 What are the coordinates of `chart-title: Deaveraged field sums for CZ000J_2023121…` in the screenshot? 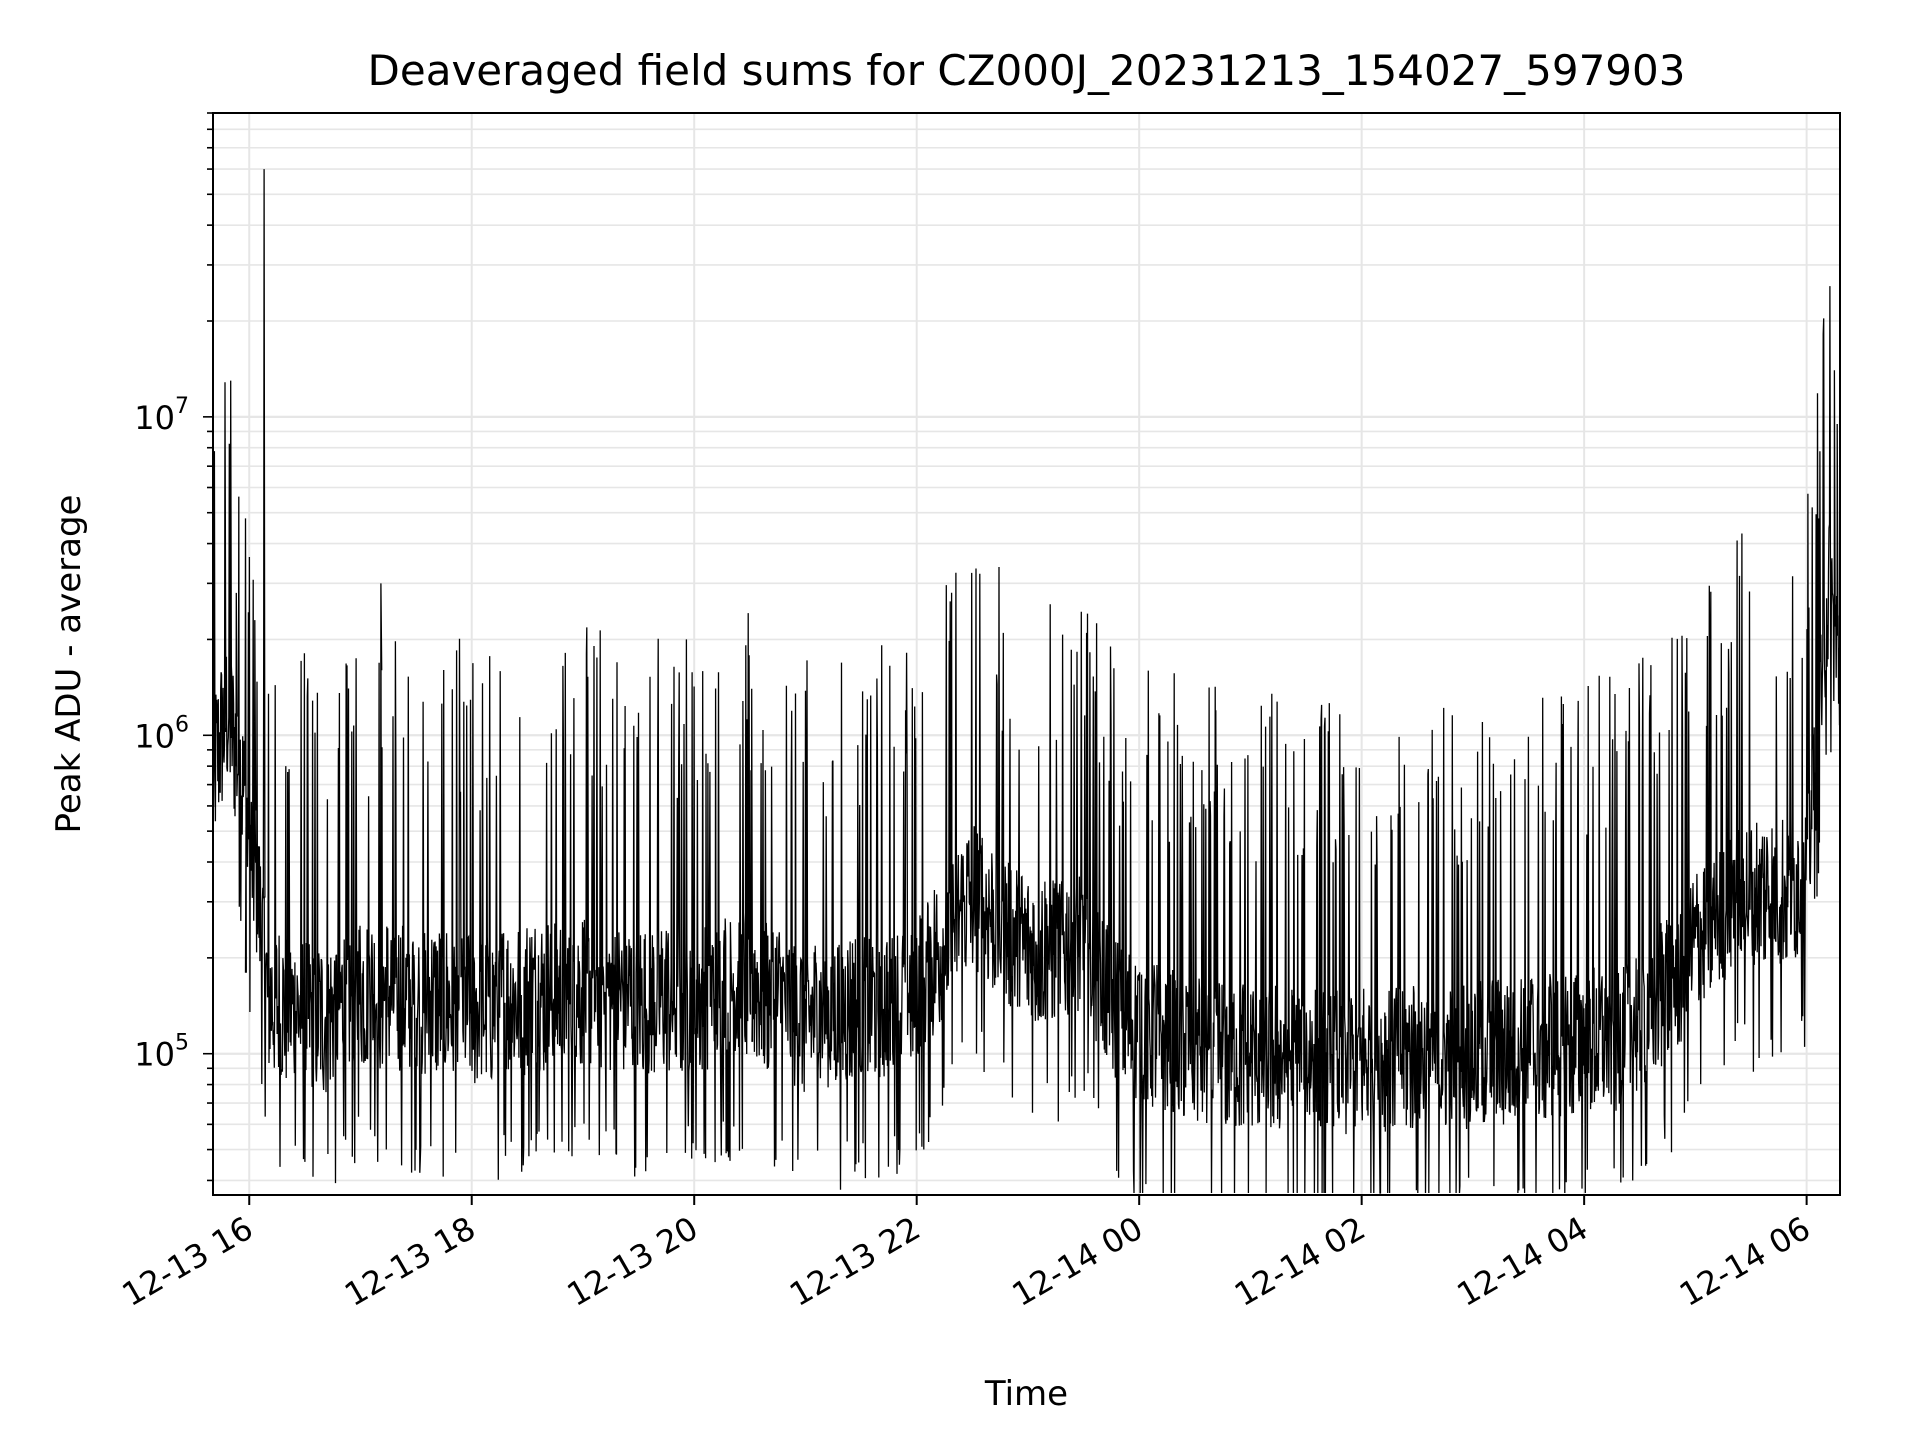 It's located at (1027, 70).